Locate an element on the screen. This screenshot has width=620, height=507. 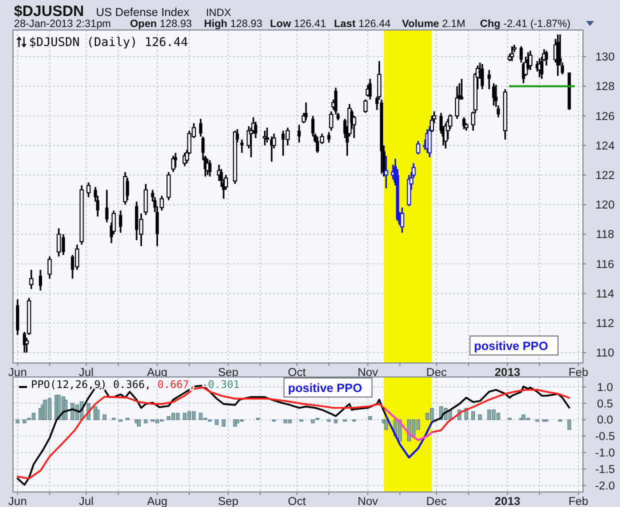
y-tick-label: 124 is located at coordinates (605, 146).